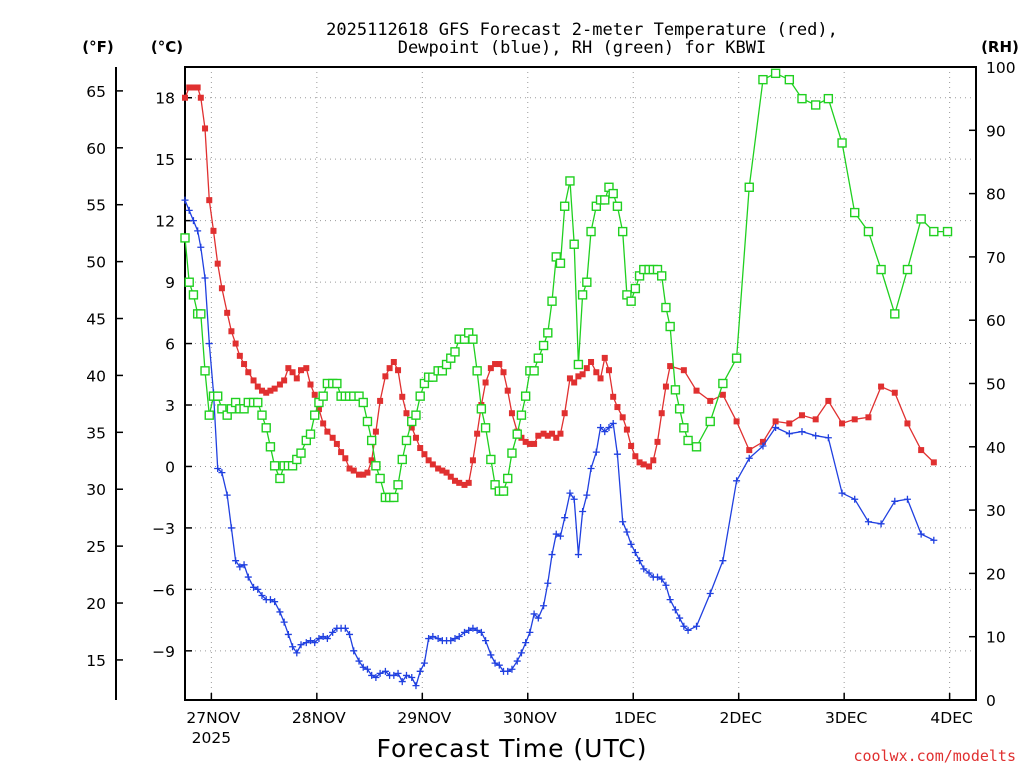 The height and width of the screenshot is (768, 1024). What do you see at coordinates (424, 718) in the screenshot?
I see `x-tick-label: 29NOV` at bounding box center [424, 718].